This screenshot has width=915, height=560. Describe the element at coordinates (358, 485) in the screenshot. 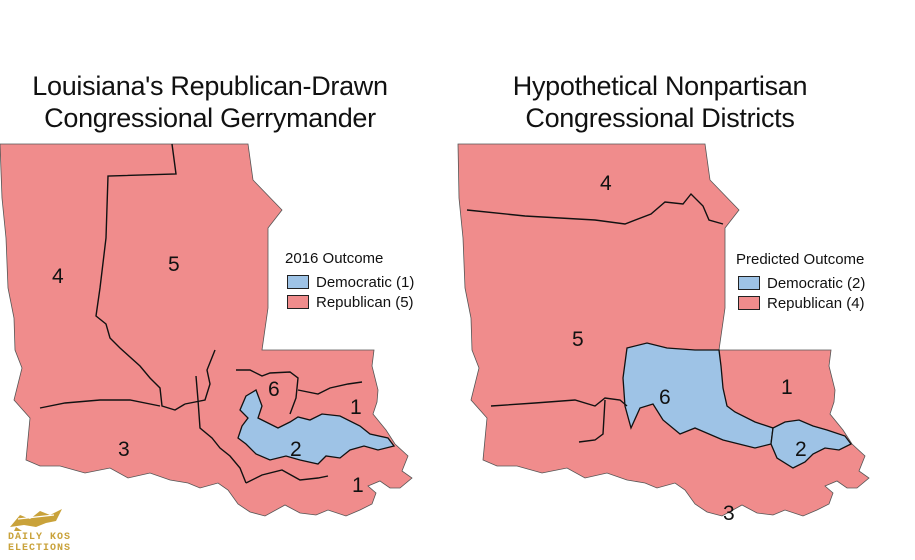

I see `district-label-1-south: 1` at that location.